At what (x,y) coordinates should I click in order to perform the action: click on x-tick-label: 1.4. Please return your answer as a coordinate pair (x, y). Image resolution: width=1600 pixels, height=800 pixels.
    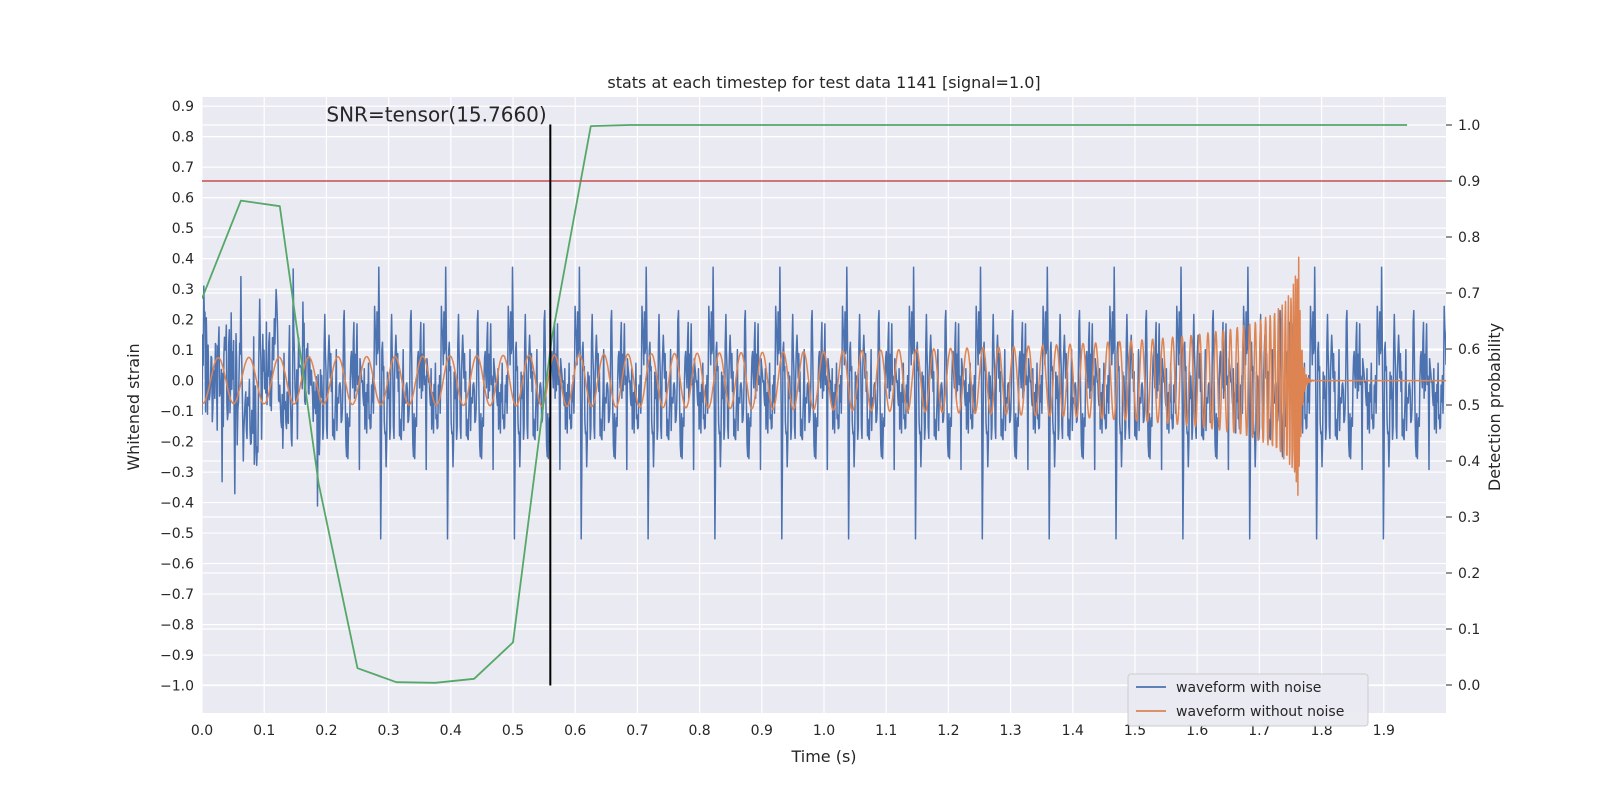
    Looking at the image, I should click on (1073, 731).